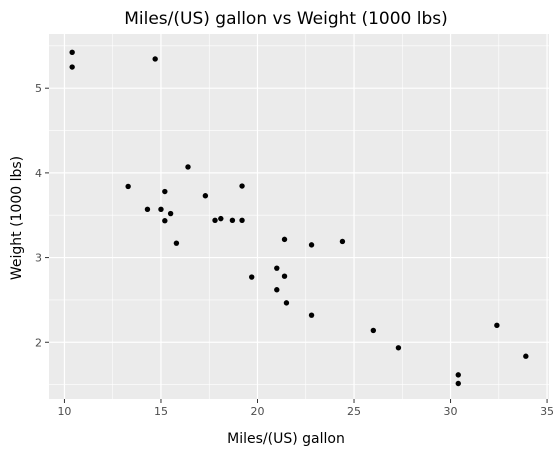  Describe the element at coordinates (305, 408) in the screenshot. I see `x-axis-ticks: 10 15 20 25 30 35` at that location.